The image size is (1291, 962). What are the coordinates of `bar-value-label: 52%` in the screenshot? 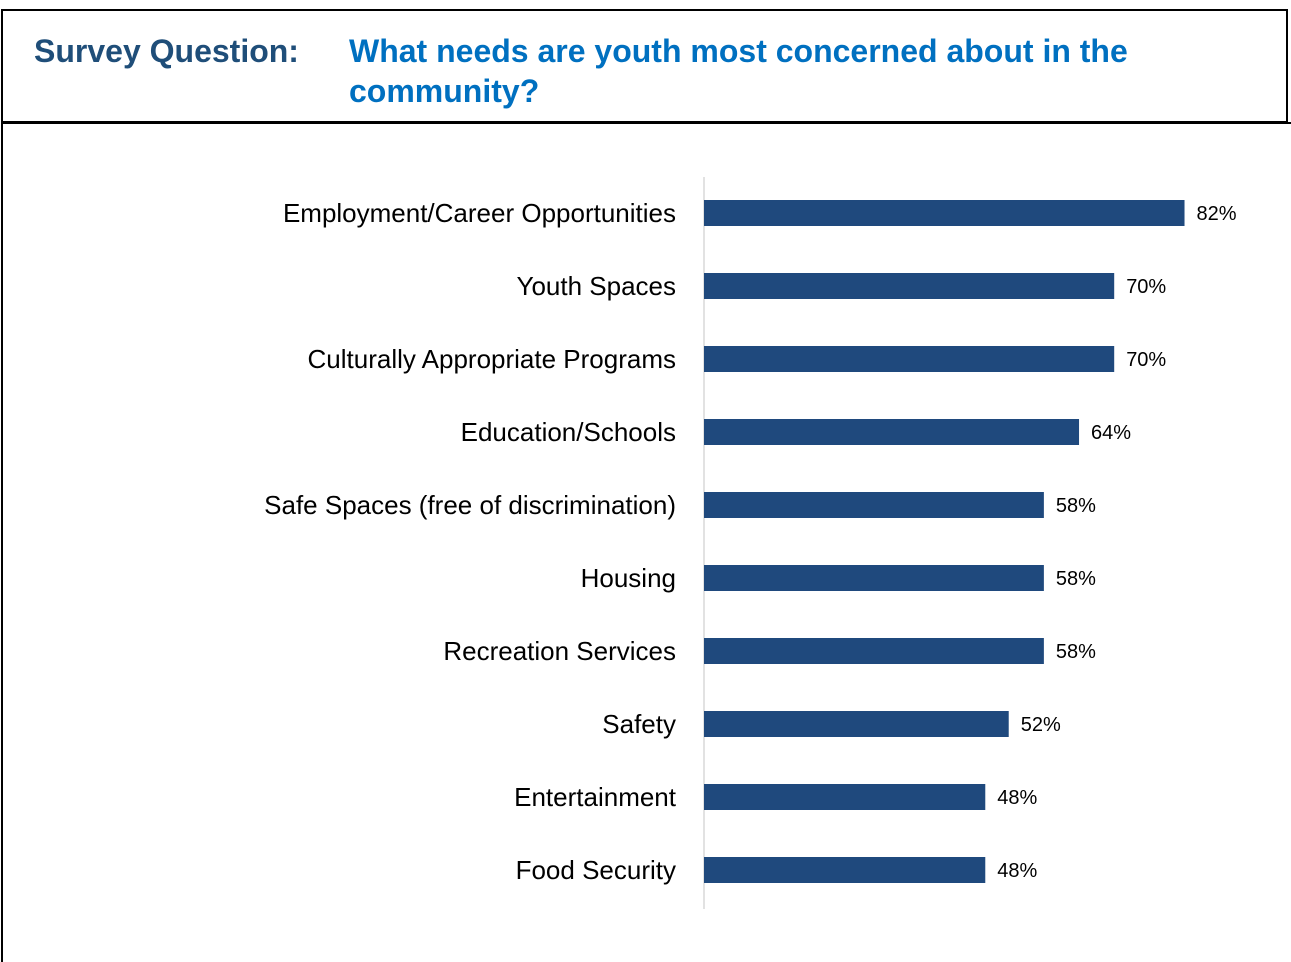 It's located at (1041, 725).